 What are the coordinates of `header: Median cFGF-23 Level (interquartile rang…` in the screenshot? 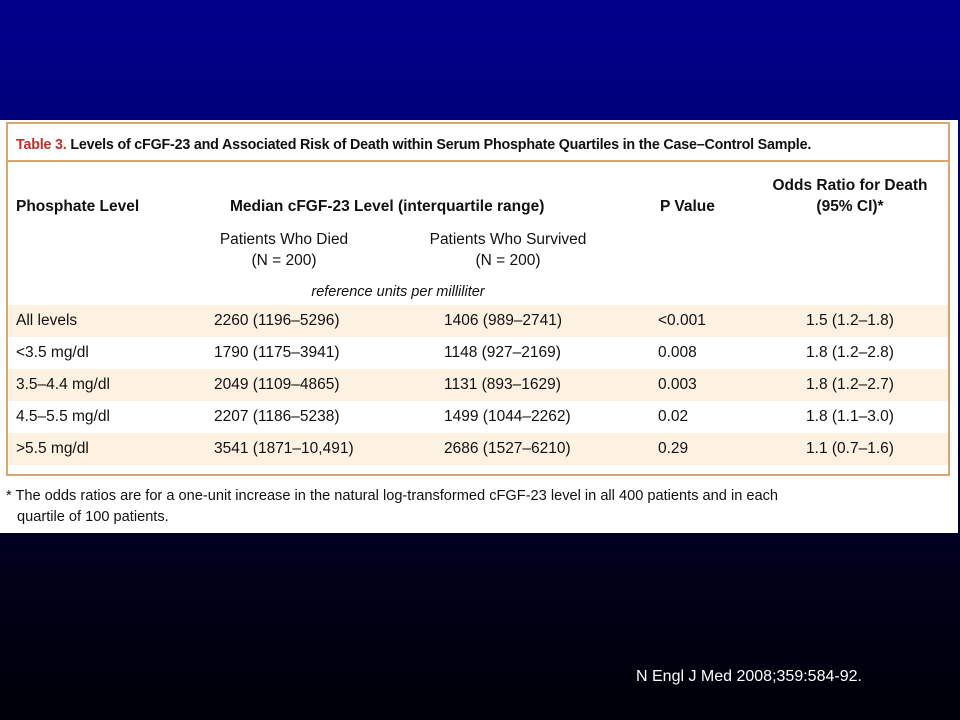 It's located at (387, 206).